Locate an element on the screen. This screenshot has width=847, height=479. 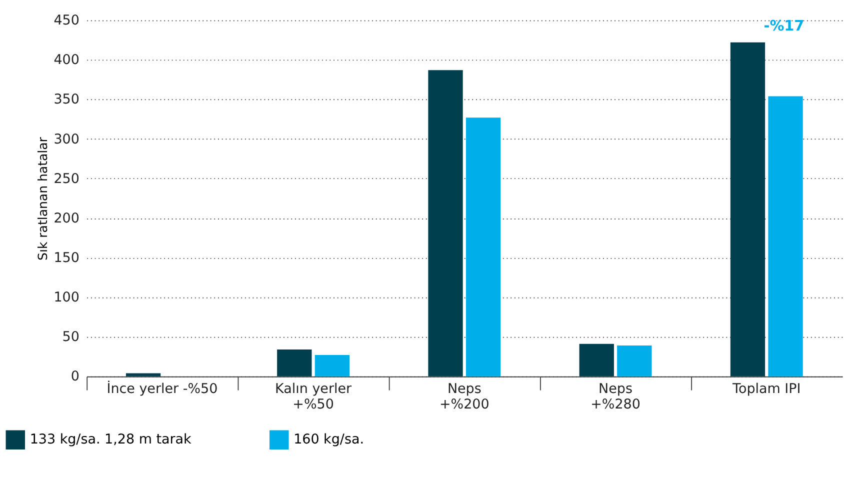
annotation: -%17 is located at coordinates (784, 26).